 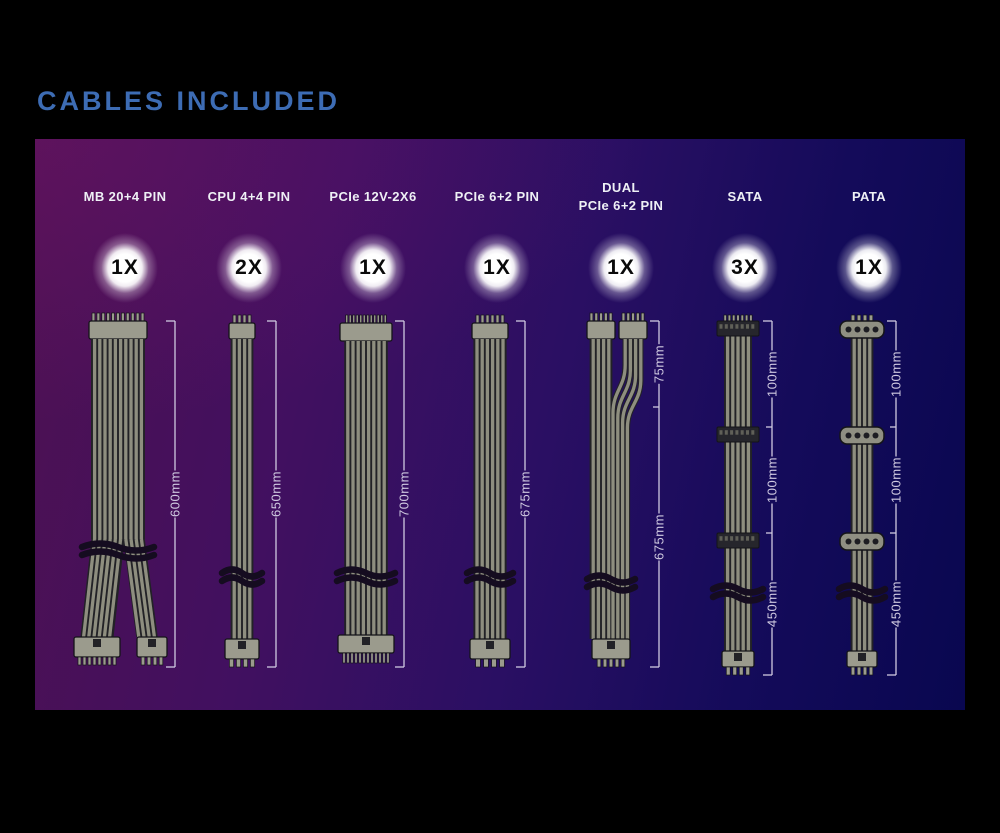 I want to click on cable-length-label: 600mm, so click(x=175, y=494).